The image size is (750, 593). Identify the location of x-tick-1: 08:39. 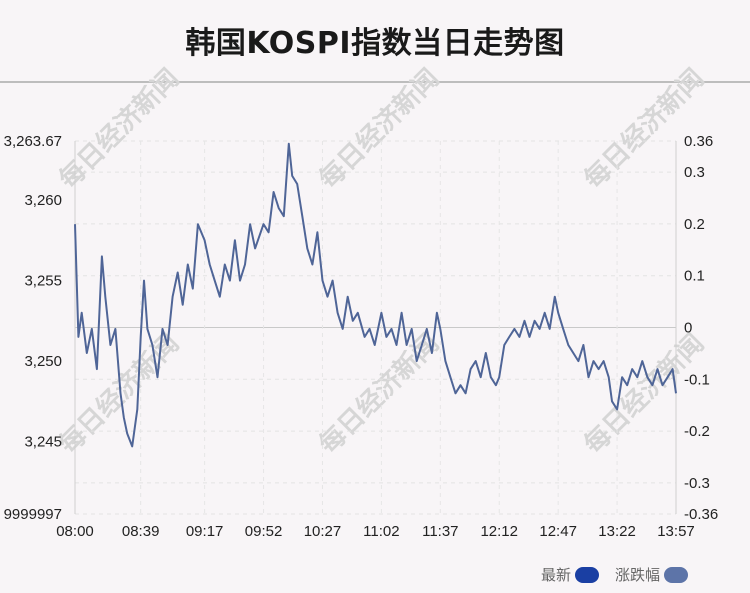
(141, 531).